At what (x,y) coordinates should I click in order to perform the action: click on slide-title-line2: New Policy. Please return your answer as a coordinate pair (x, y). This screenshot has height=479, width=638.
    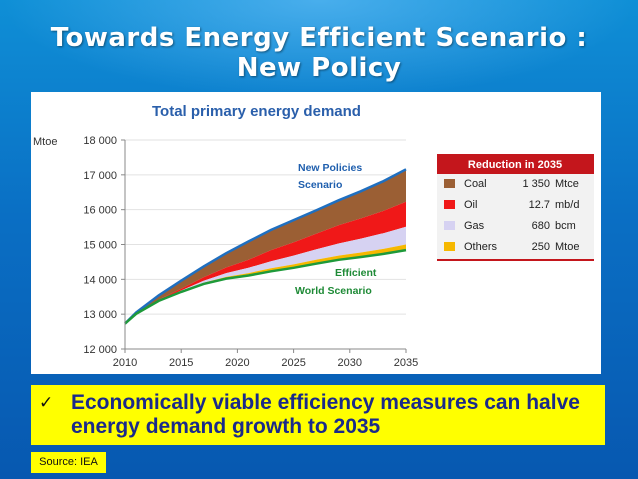
    Looking at the image, I should click on (319, 68).